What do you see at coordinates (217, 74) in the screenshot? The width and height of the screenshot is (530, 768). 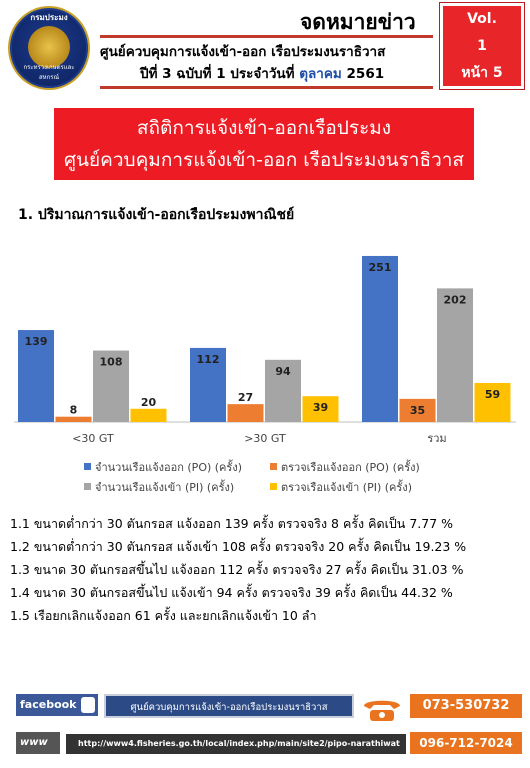 I see `issue-prefix: ปีที่ 3 ฉบับที่ 1 ประจำวันที่` at bounding box center [217, 74].